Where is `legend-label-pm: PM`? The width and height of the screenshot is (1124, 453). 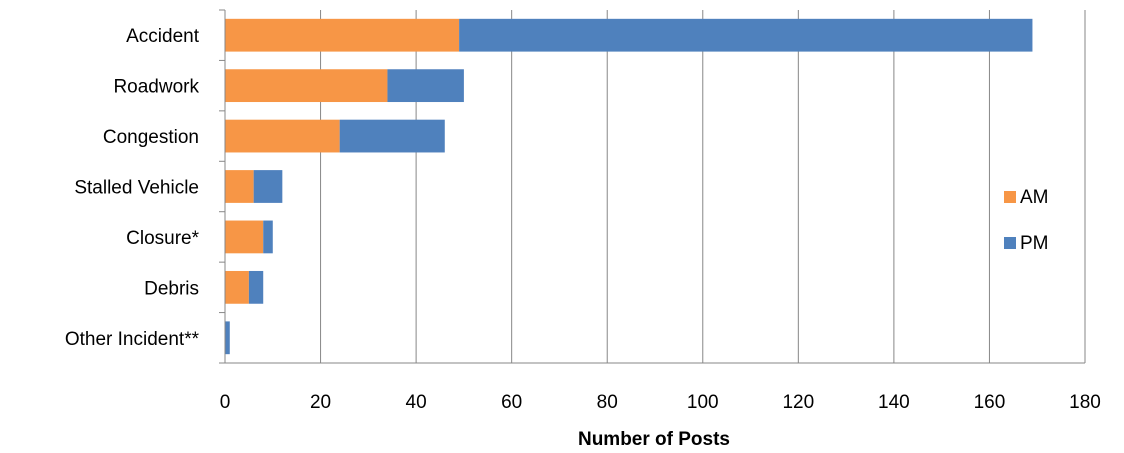
legend-label-pm: PM is located at coordinates (1034, 243).